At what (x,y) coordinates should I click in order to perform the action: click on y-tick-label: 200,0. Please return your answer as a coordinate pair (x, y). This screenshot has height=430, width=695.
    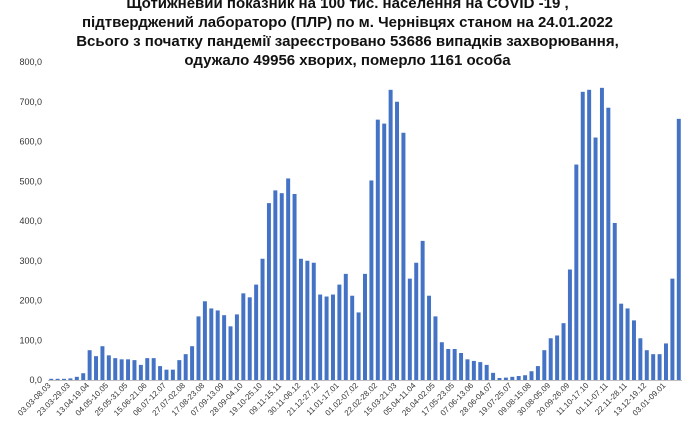
    Looking at the image, I should click on (30, 301).